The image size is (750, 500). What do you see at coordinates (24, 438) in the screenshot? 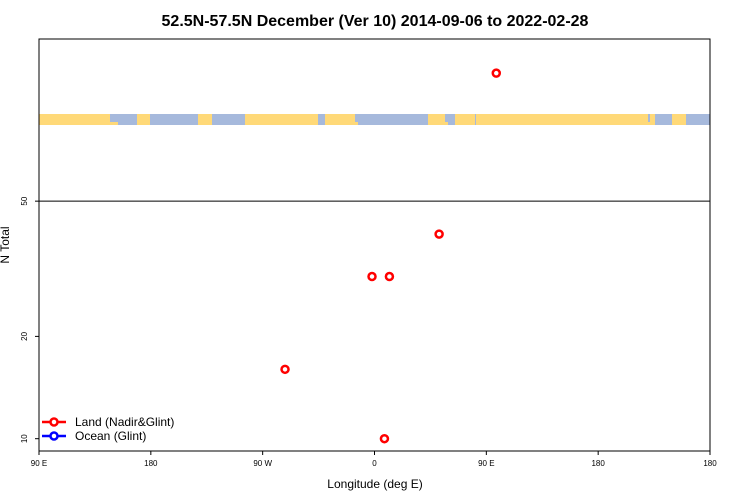
I see `y-tick-label: 10` at bounding box center [24, 438].